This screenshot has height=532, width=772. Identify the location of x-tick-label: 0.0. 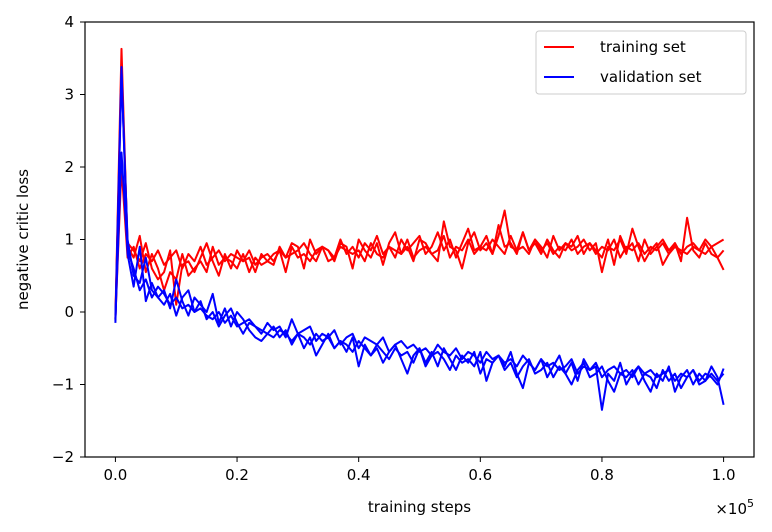
(115, 475).